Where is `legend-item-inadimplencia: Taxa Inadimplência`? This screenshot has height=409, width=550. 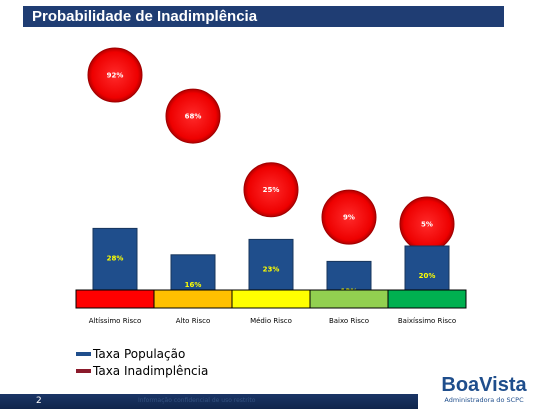
legend-item-inadimplencia: Taxa Inadimplência is located at coordinates (142, 370).